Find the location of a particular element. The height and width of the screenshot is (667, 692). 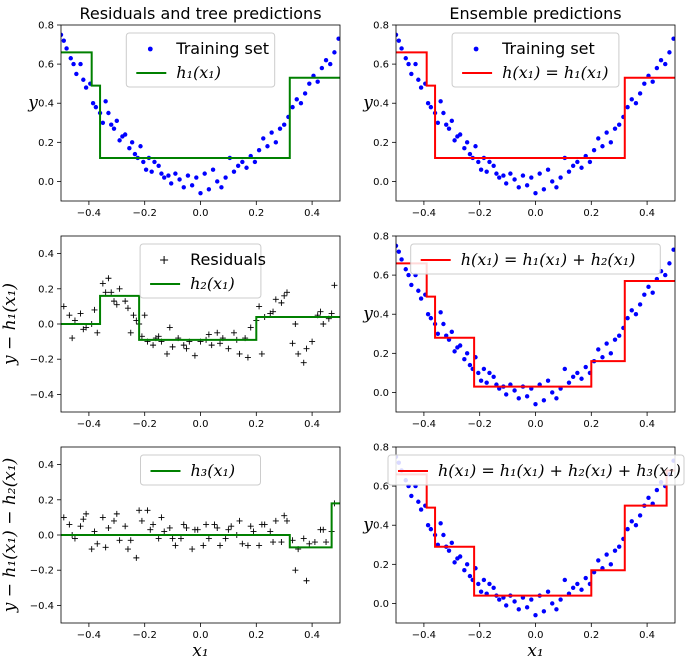

x-tick-label: −0.4 is located at coordinates (89, 635).